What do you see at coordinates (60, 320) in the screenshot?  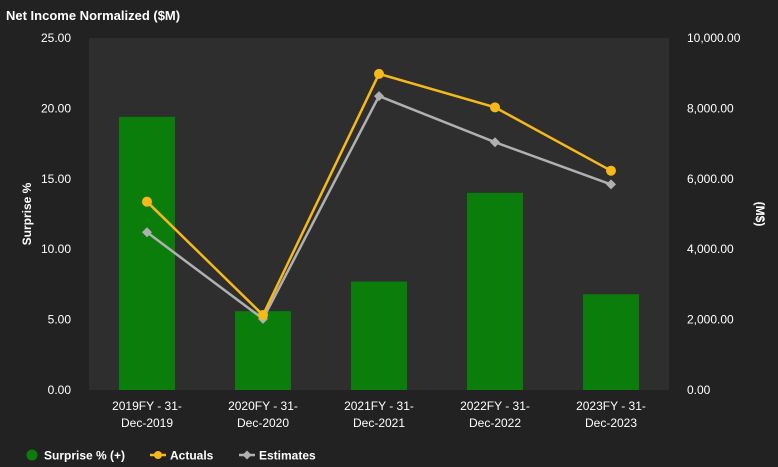 I see `left-axis-tick-label: 5.00` at bounding box center [60, 320].